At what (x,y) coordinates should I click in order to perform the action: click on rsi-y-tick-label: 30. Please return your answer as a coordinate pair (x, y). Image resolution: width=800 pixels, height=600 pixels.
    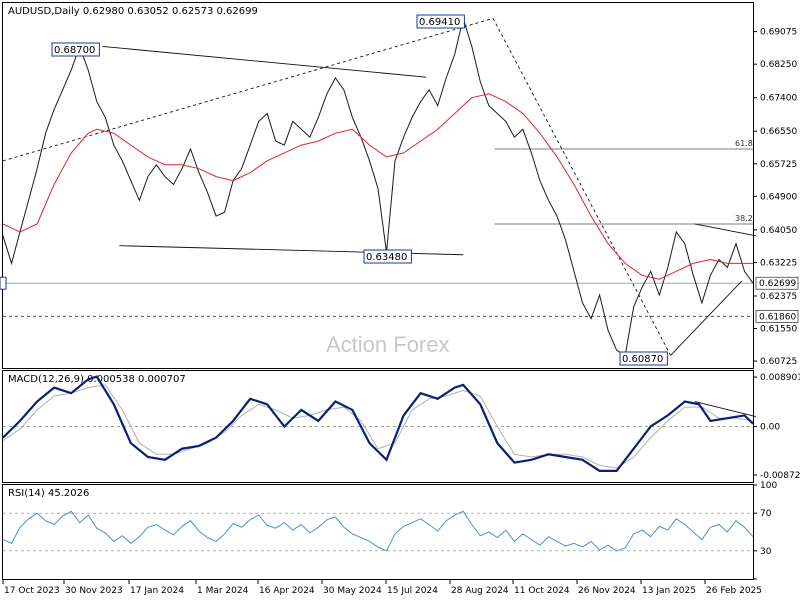
    Looking at the image, I should click on (766, 552).